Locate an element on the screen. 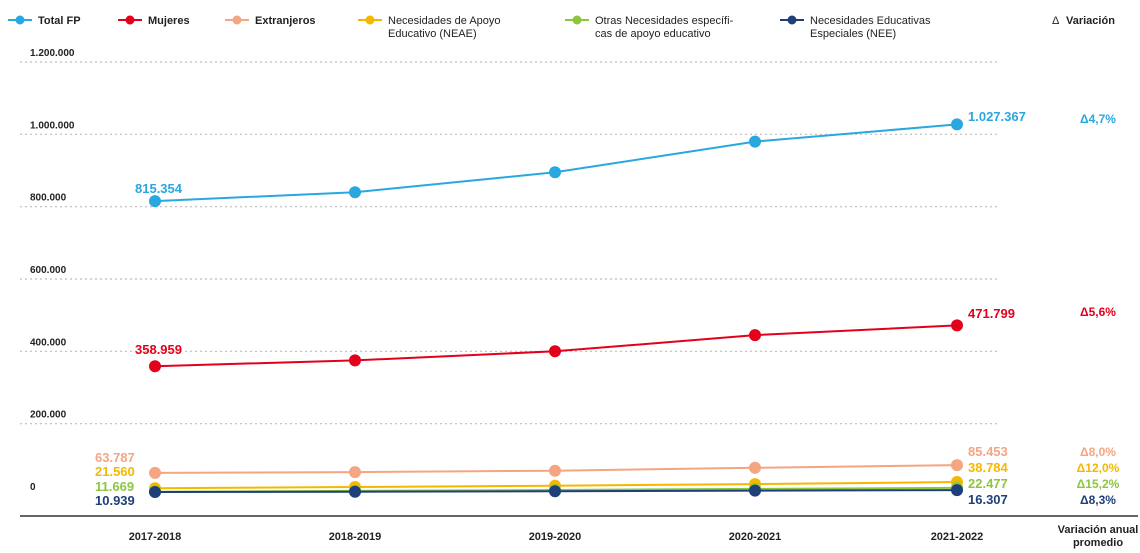 The height and width of the screenshot is (553, 1140). variation-column: Δ4,7% Δ5,6% Δ8,0% Δ12,0% Δ15,2% Δ8,3% is located at coordinates (1098, 309).